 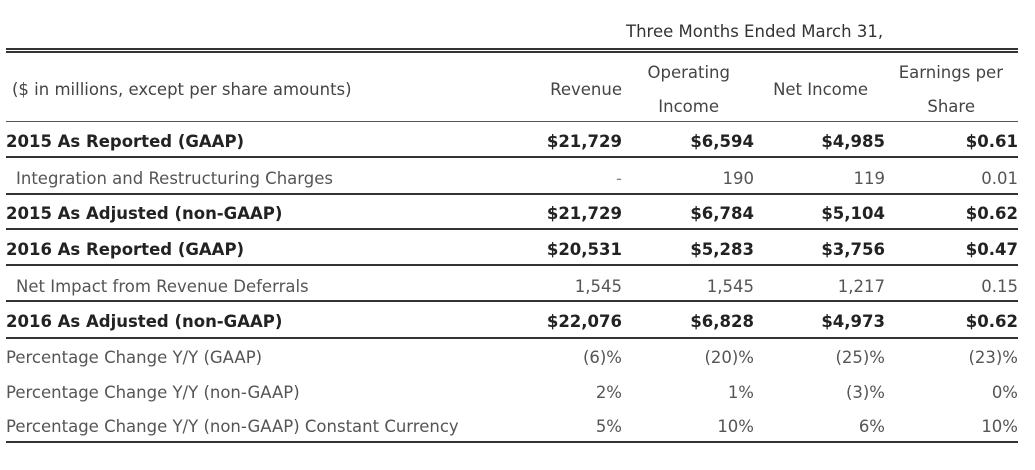 What do you see at coordinates (853, 213) in the screenshot?
I see `net-income-value: $5,104` at bounding box center [853, 213].